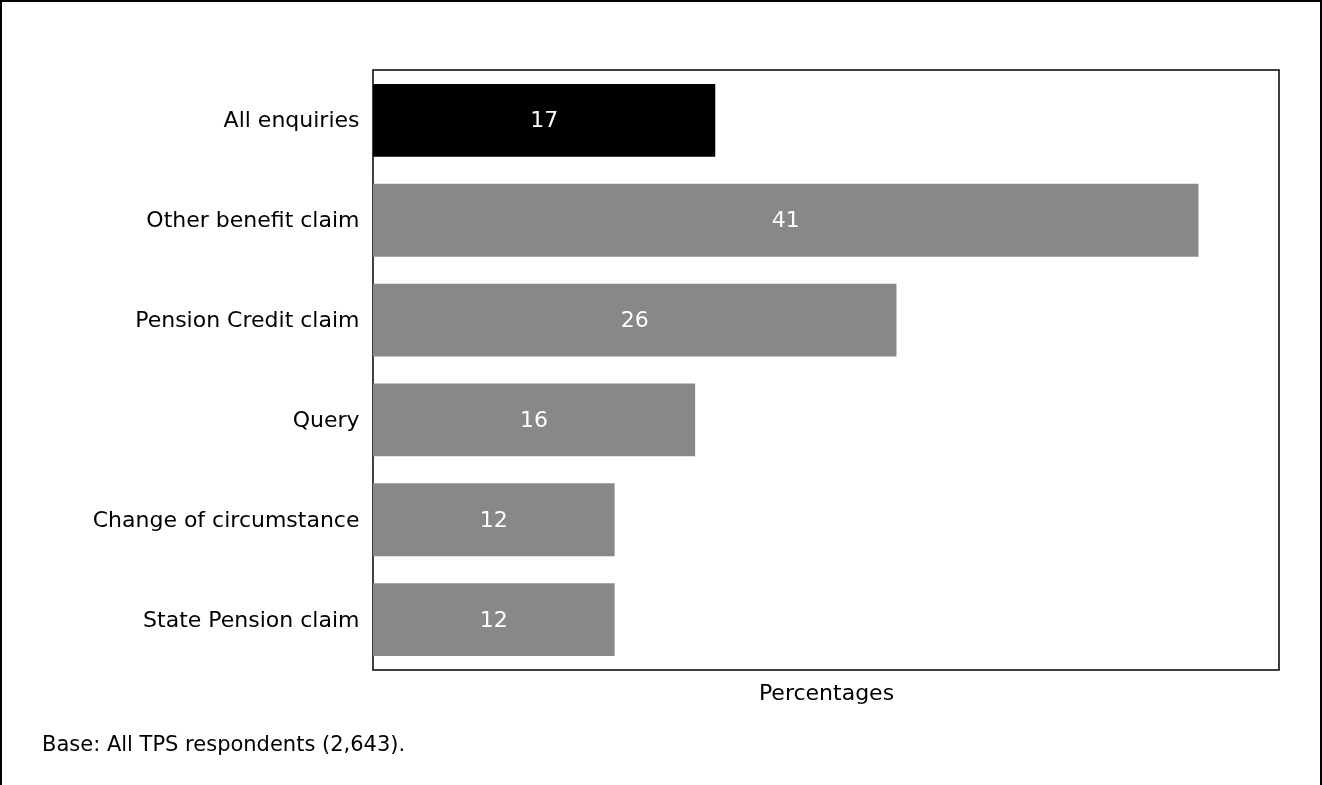  I want to click on data-label: 17, so click(544, 120).